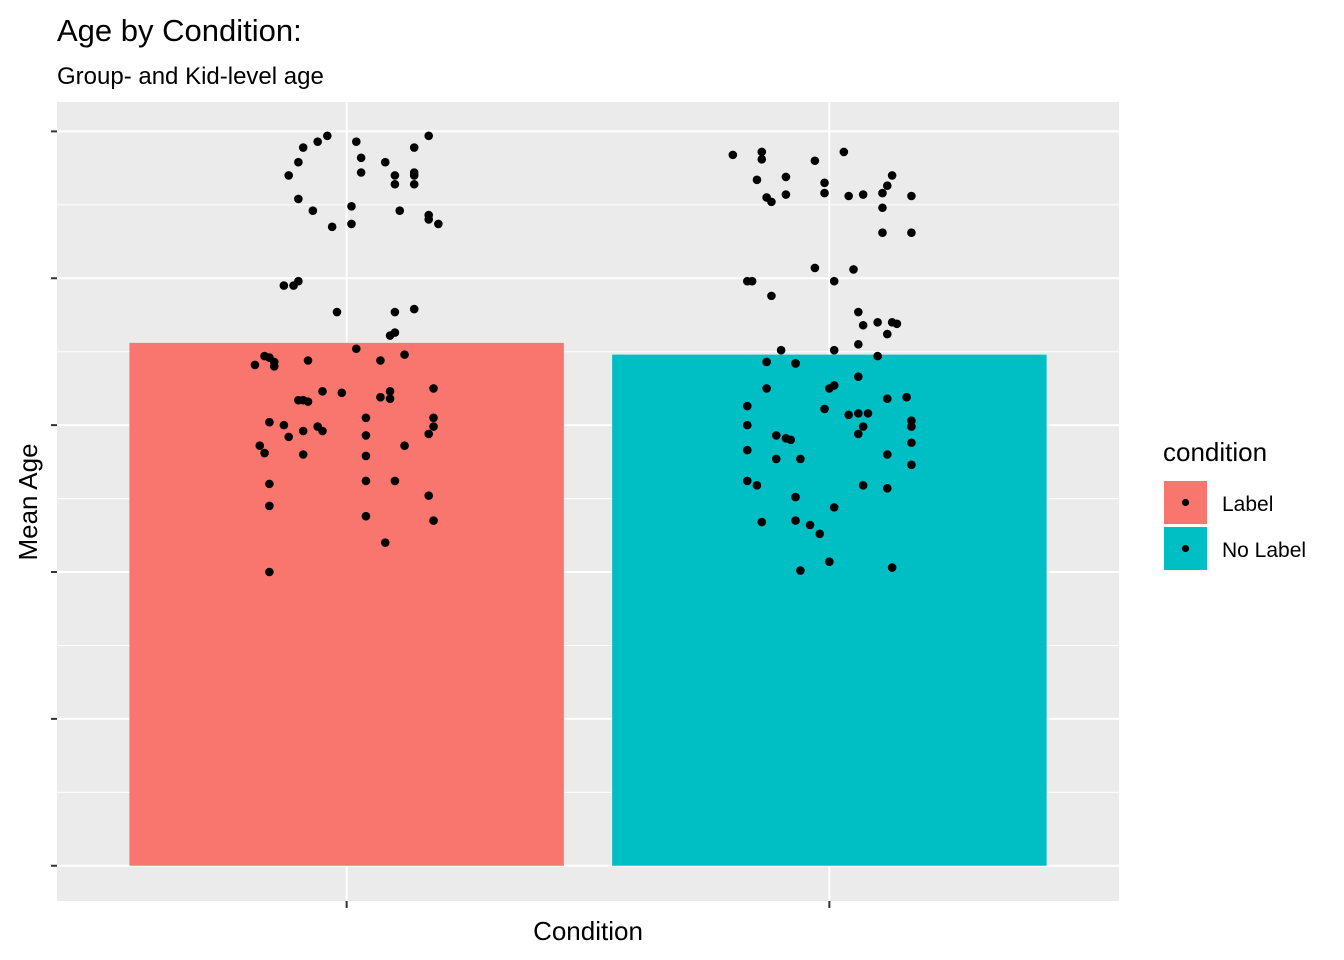 The image size is (1344, 960). I want to click on x-axis-title: Condition, so click(588, 931).